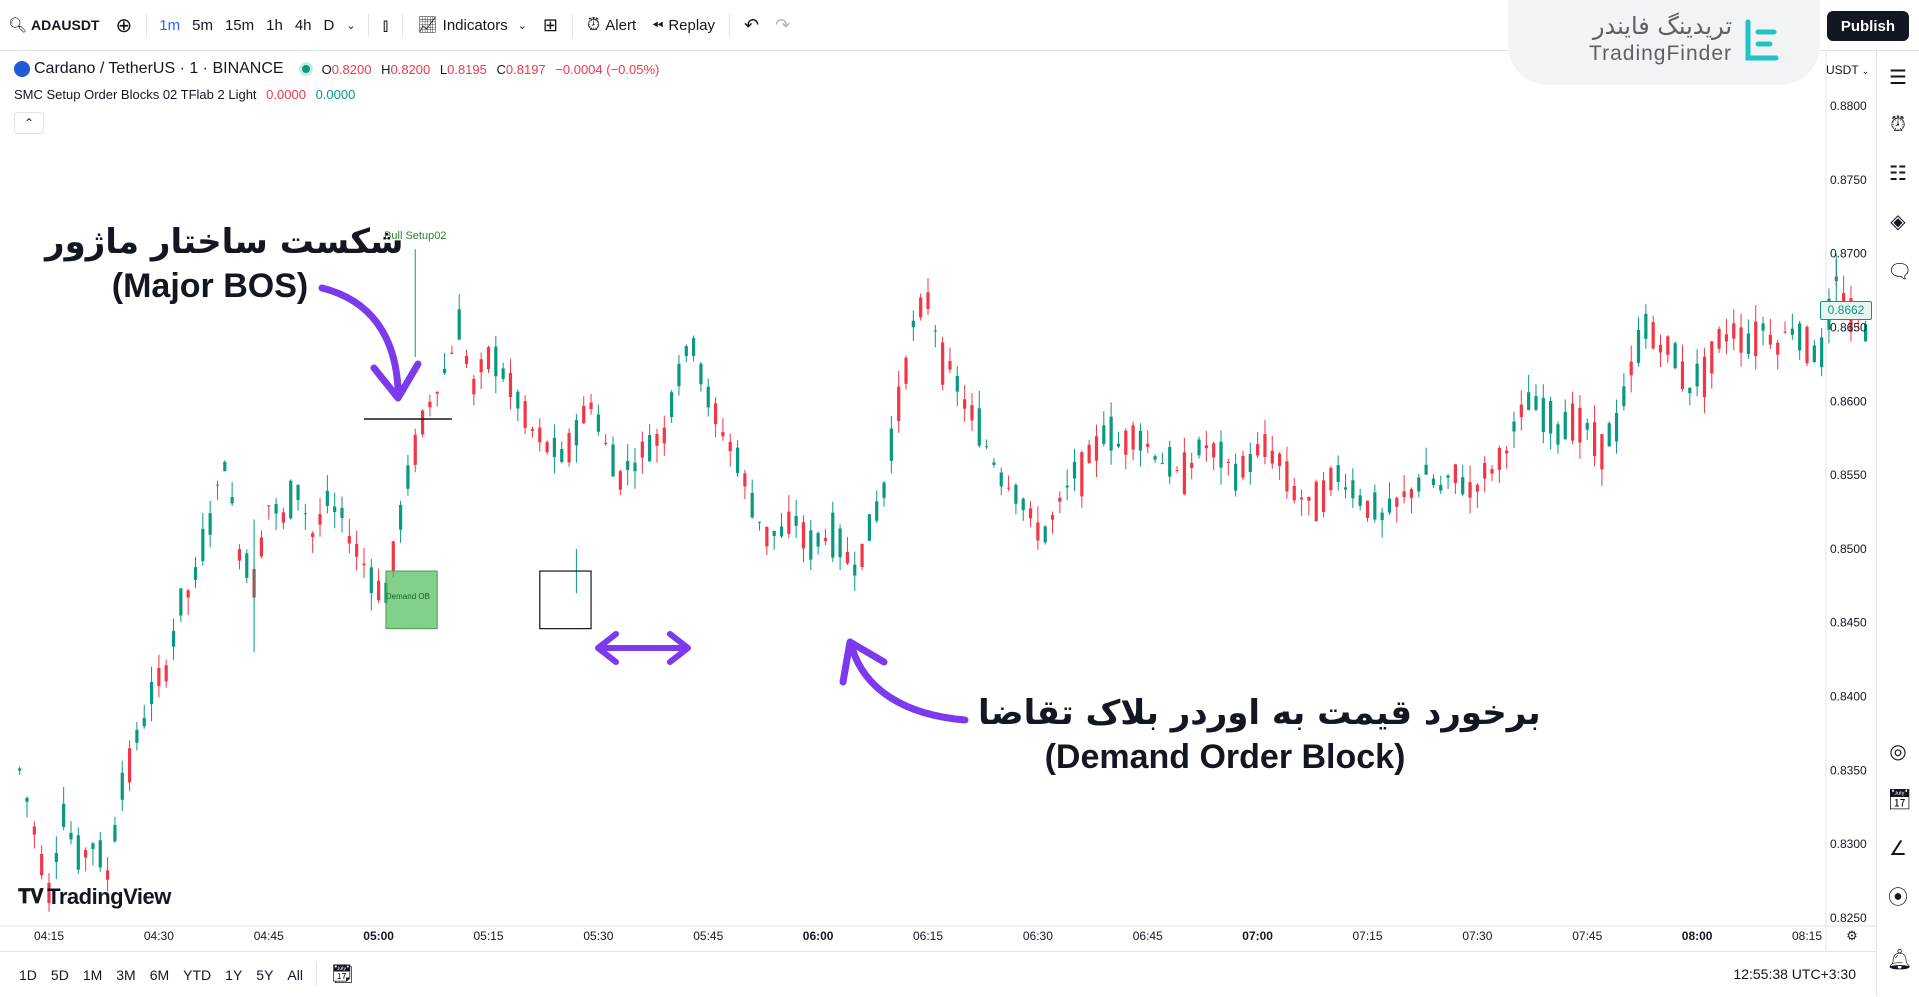 This screenshot has width=1919, height=997. Describe the element at coordinates (92, 974) in the screenshot. I see `range-1M: 1M` at that location.